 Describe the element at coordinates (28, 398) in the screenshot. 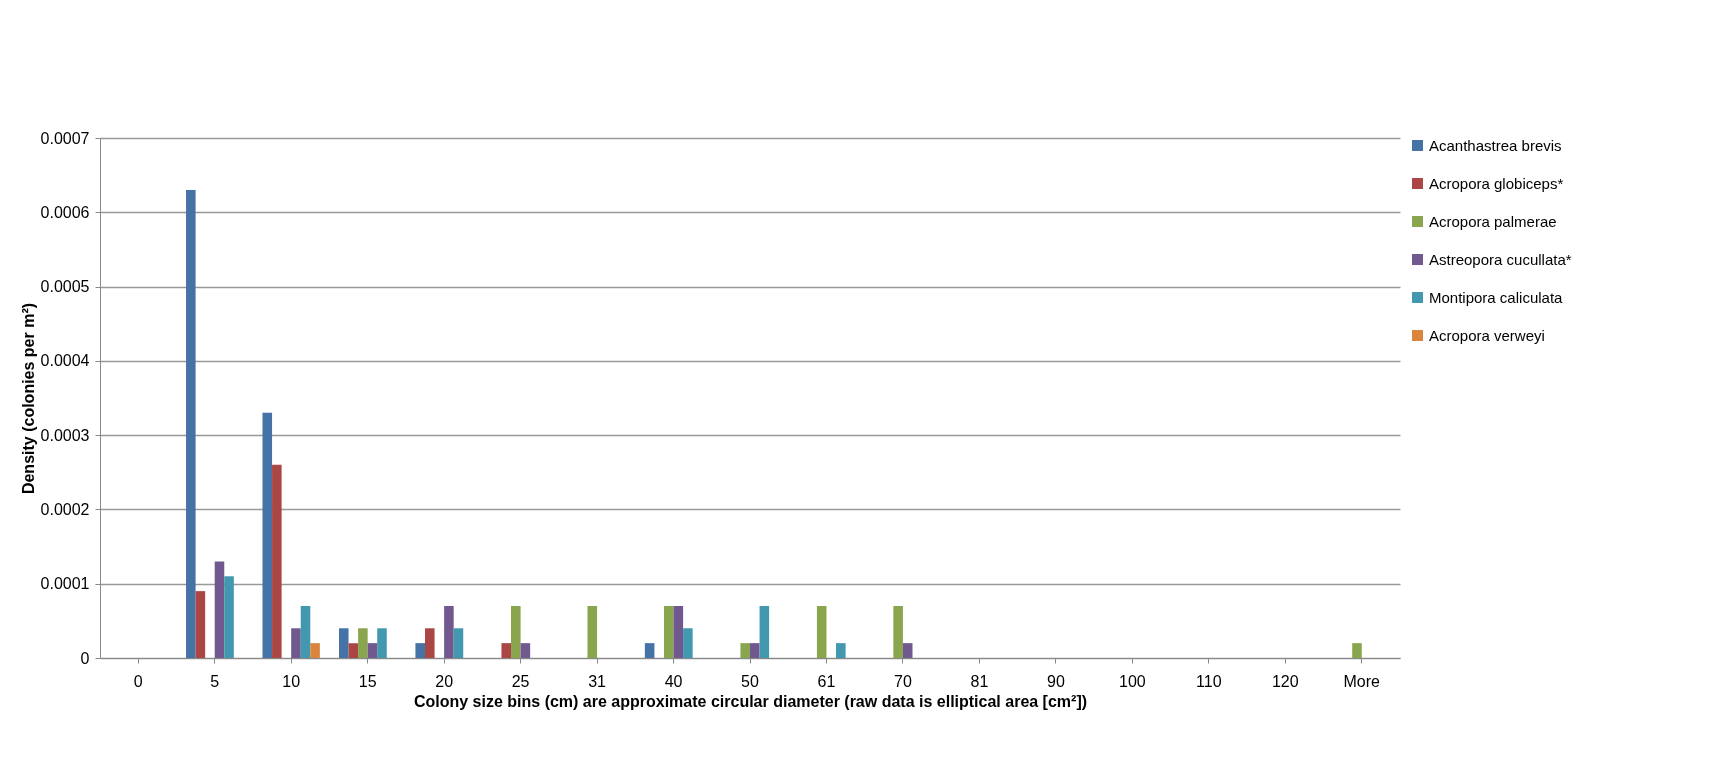

I see `y-axis-title: Density (colonies per m²)` at that location.